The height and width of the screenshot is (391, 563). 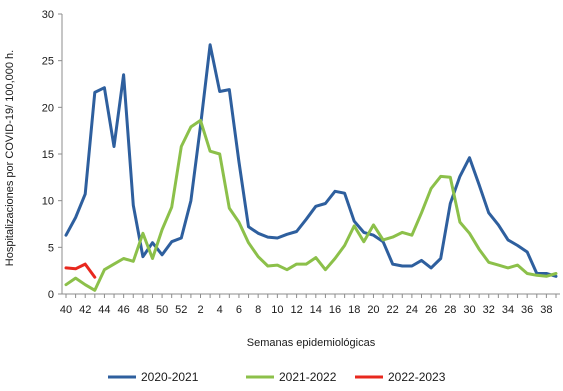 I want to click on x-tick-label: 36, so click(x=527, y=310).